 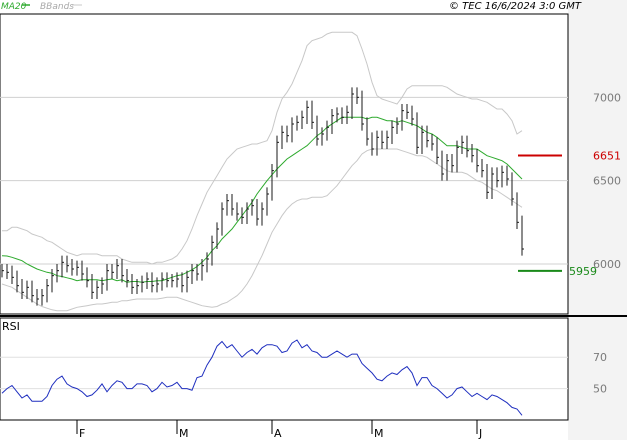 What do you see at coordinates (583, 271) in the screenshot?
I see `support-level-label: 5959` at bounding box center [583, 271].